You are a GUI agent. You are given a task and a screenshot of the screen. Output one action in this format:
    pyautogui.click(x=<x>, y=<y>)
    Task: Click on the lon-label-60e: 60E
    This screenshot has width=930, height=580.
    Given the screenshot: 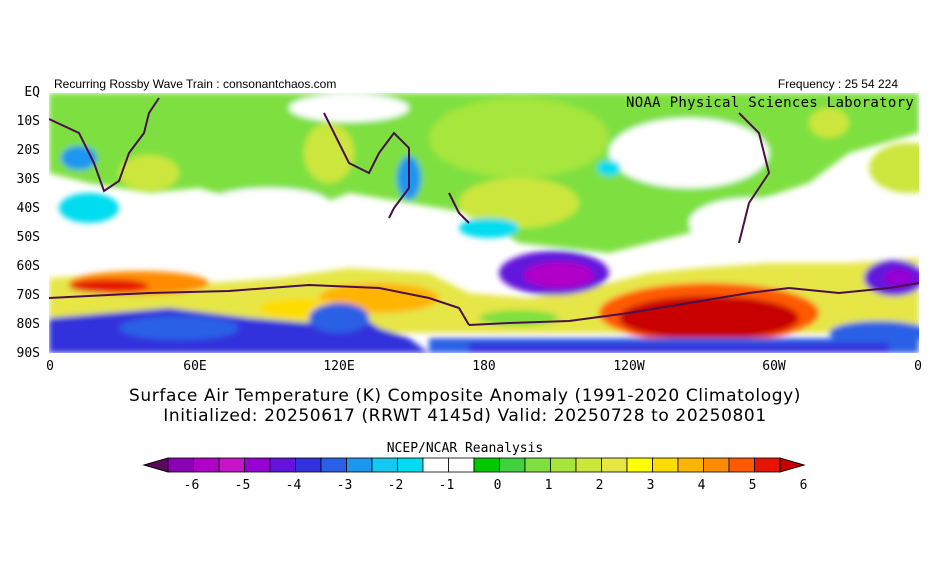 What is the action you would take?
    pyautogui.click(x=195, y=366)
    